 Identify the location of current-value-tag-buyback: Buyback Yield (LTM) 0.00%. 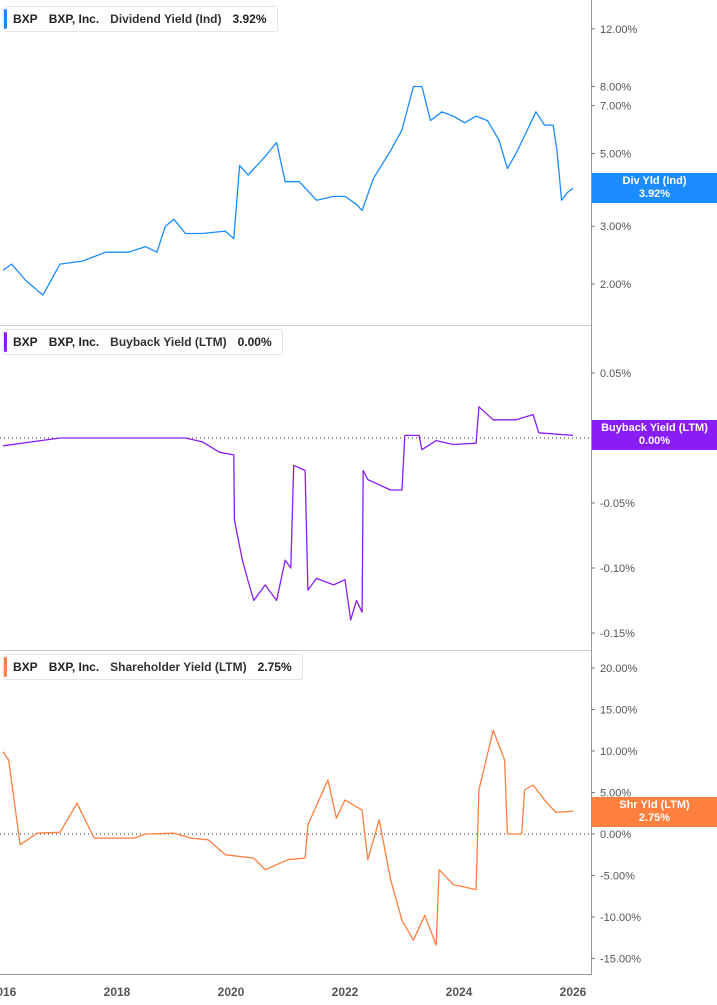
(654, 435).